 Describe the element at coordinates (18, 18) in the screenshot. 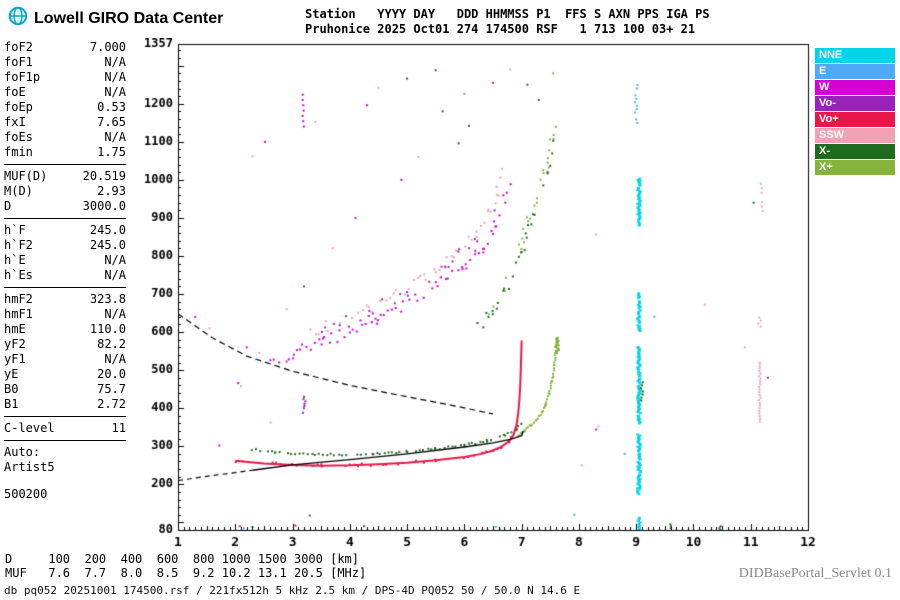

I see `giro-globe-icon` at that location.